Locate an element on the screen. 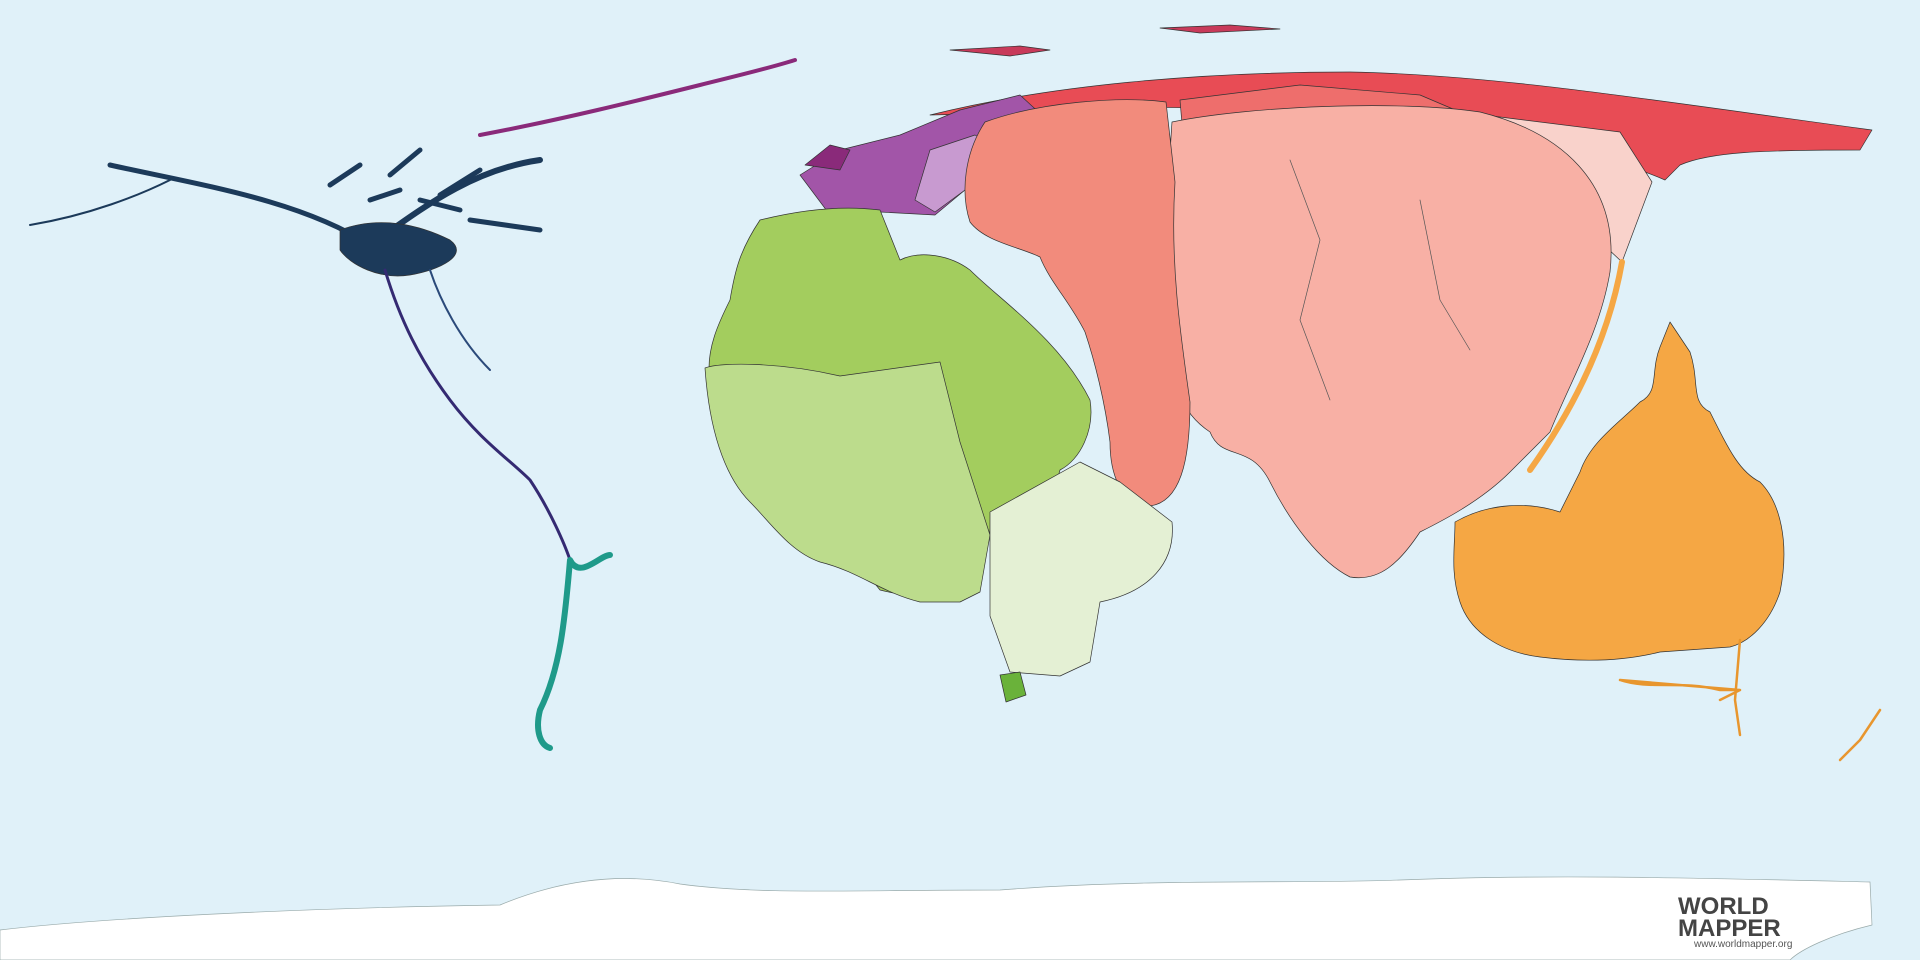 The image size is (1920, 960). middle-east is located at coordinates (1077, 303).